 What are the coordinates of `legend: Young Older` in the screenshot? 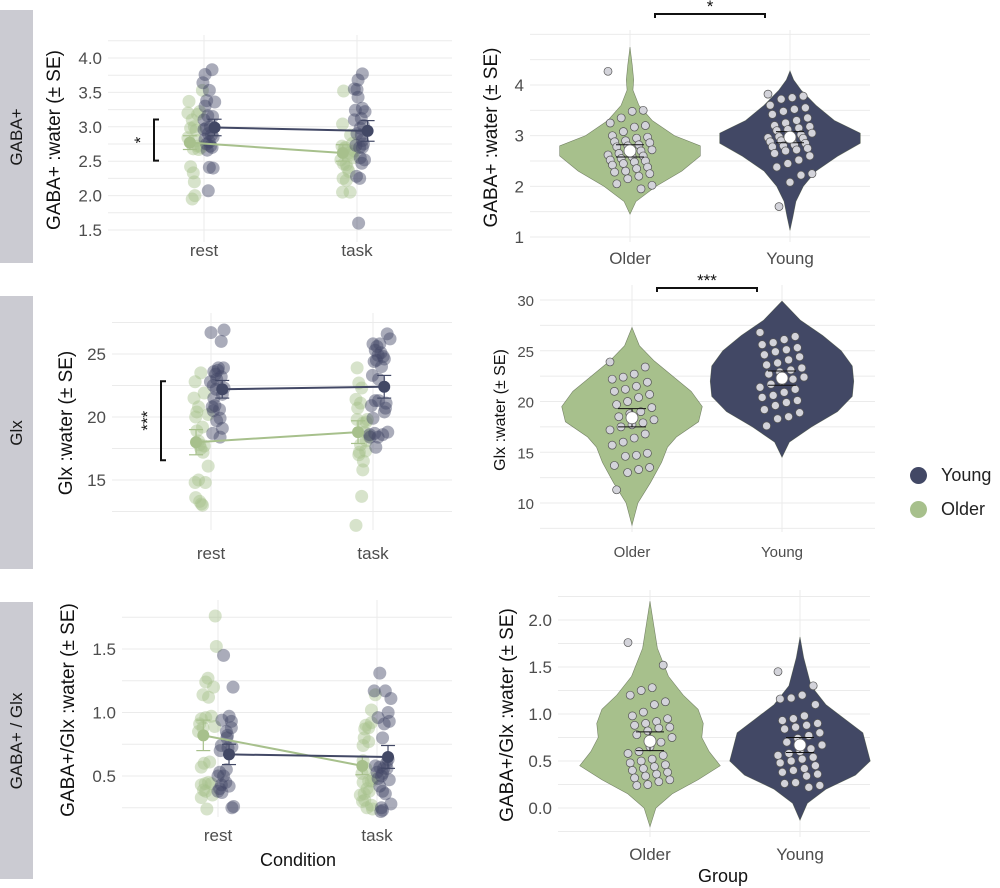 It's located at (950, 492).